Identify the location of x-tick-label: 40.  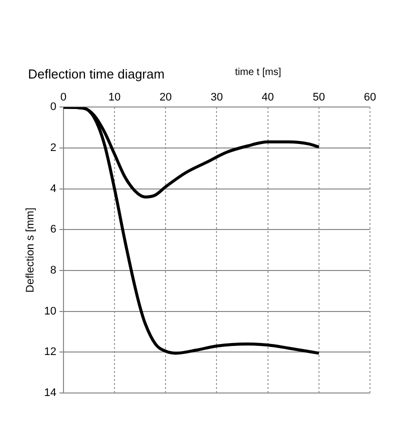
(268, 98).